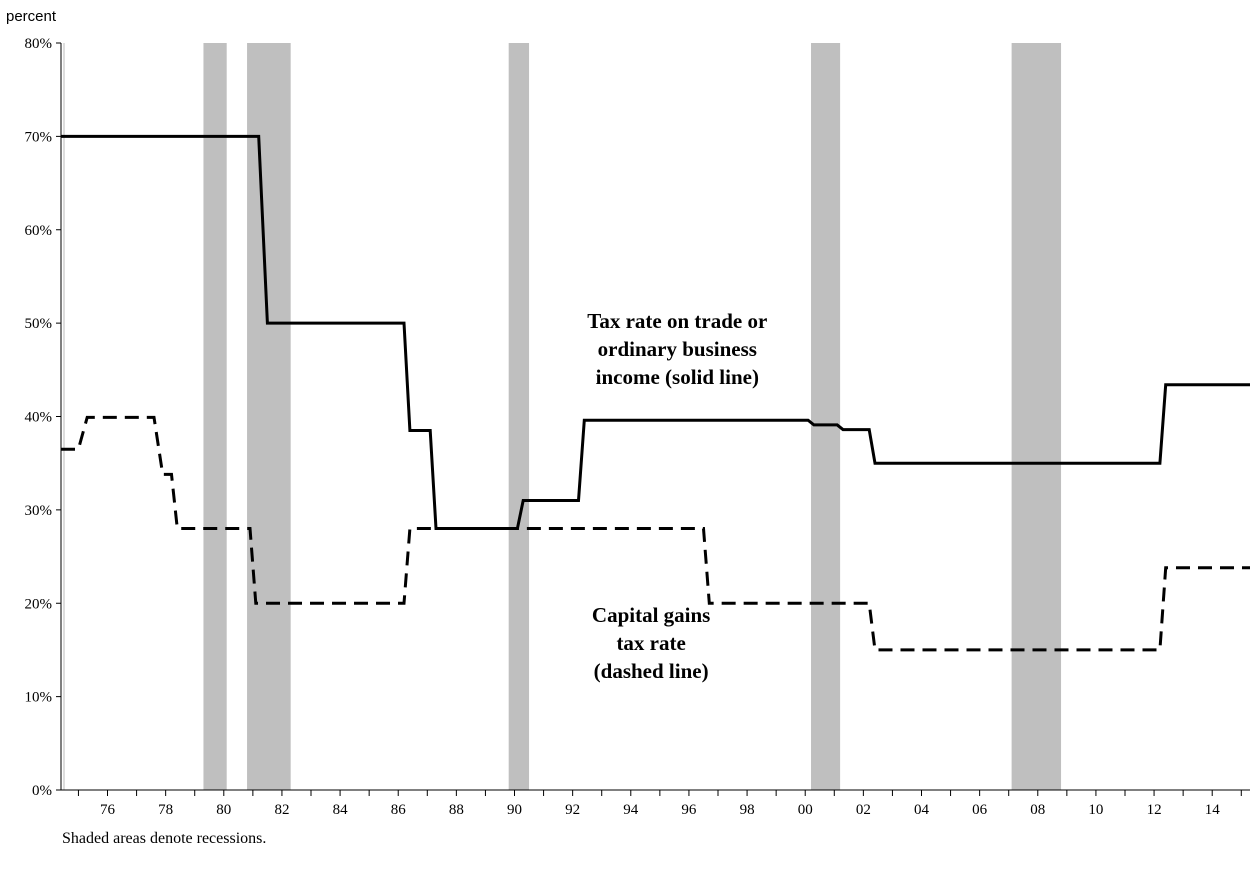 This screenshot has height=880, width=1253. I want to click on x-tick-label: 12, so click(1154, 810).